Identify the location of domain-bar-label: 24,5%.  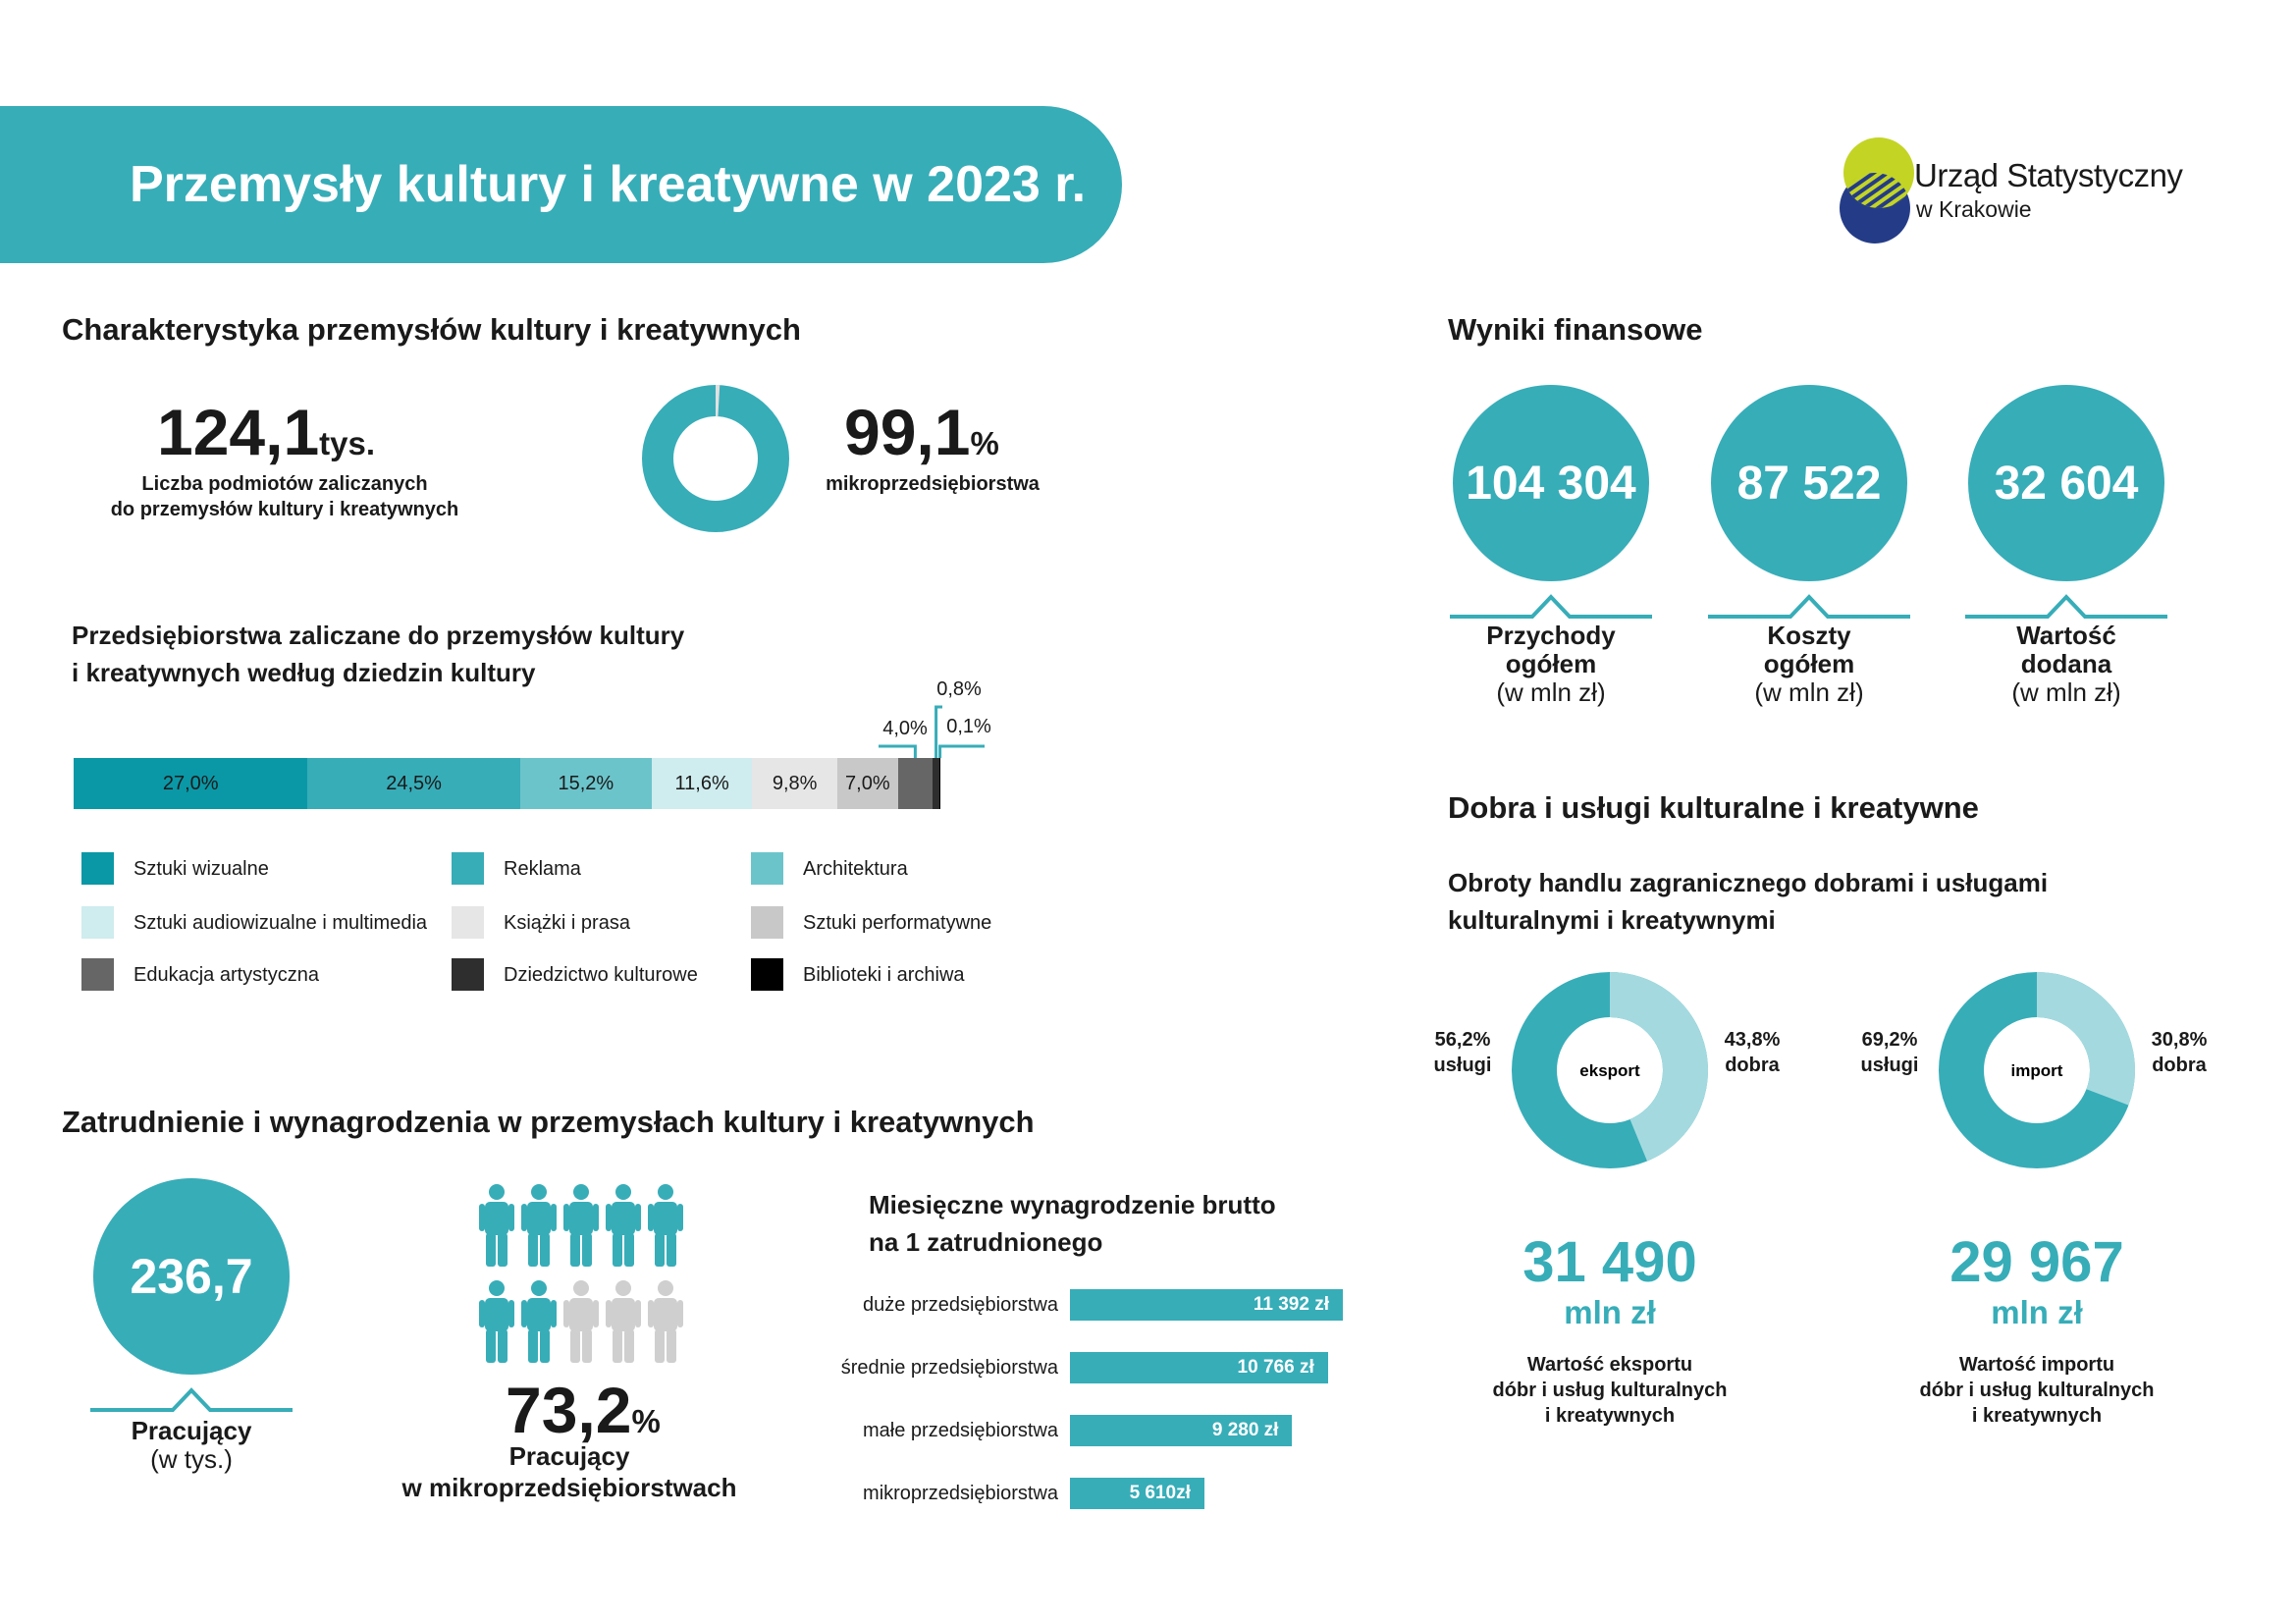
(414, 783).